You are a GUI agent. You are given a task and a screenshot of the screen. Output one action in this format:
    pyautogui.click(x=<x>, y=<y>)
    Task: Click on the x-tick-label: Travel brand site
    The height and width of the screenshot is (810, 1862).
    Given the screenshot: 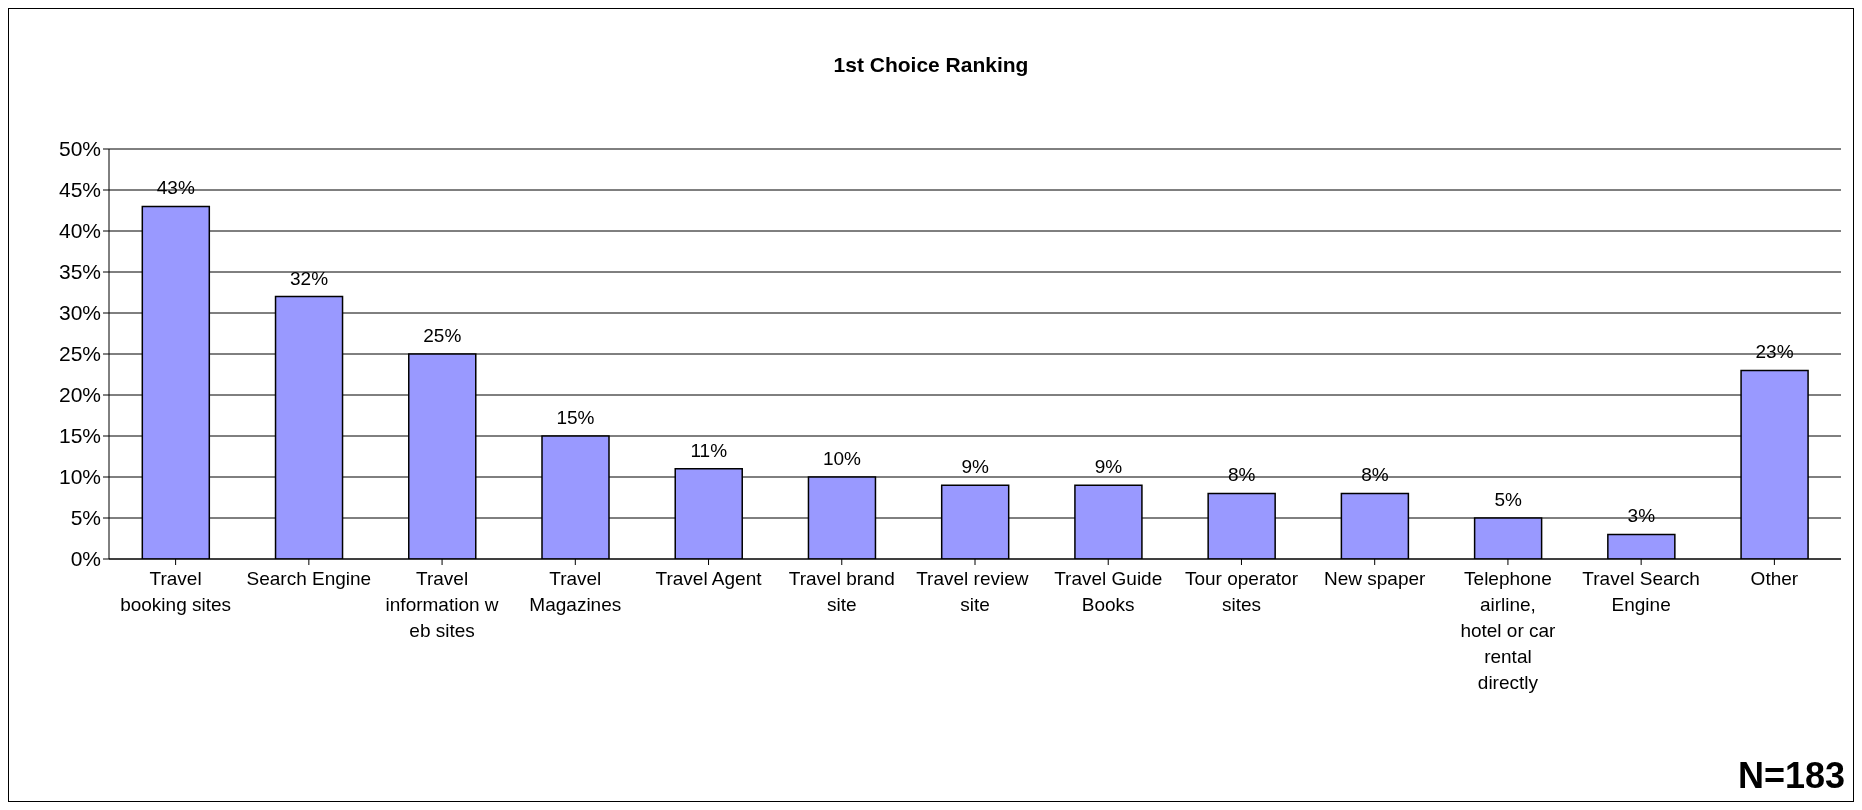 What is the action you would take?
    pyautogui.click(x=841, y=591)
    